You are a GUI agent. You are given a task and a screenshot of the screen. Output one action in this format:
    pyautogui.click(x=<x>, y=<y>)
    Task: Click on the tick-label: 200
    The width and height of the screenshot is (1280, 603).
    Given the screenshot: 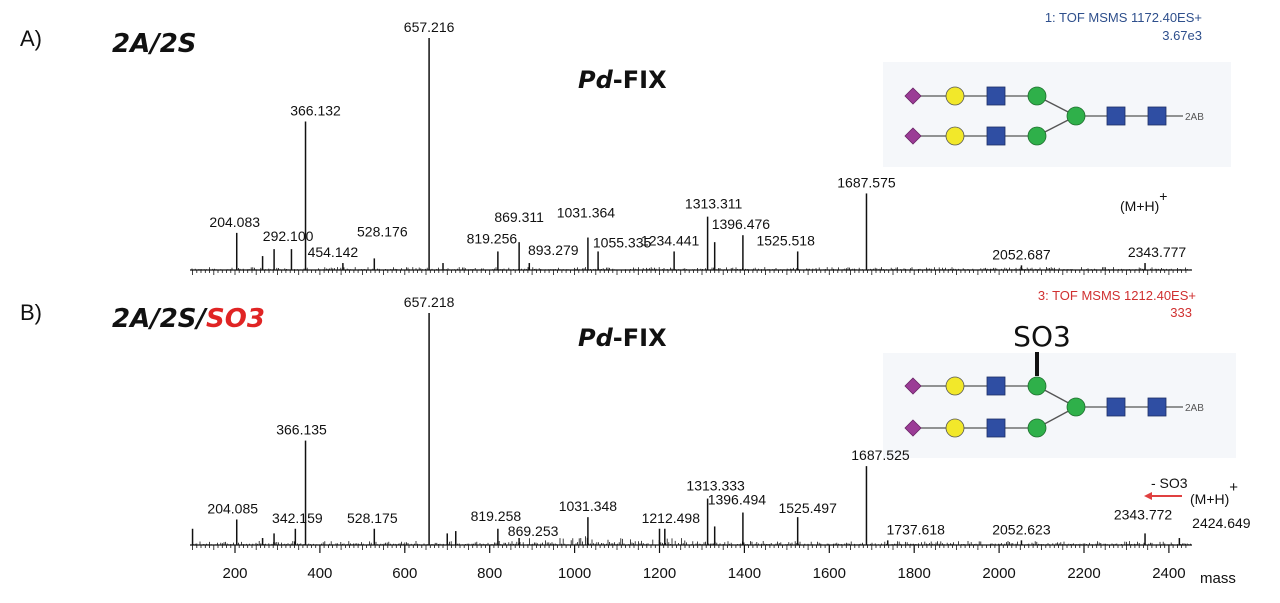 What is the action you would take?
    pyautogui.click(x=234, y=573)
    